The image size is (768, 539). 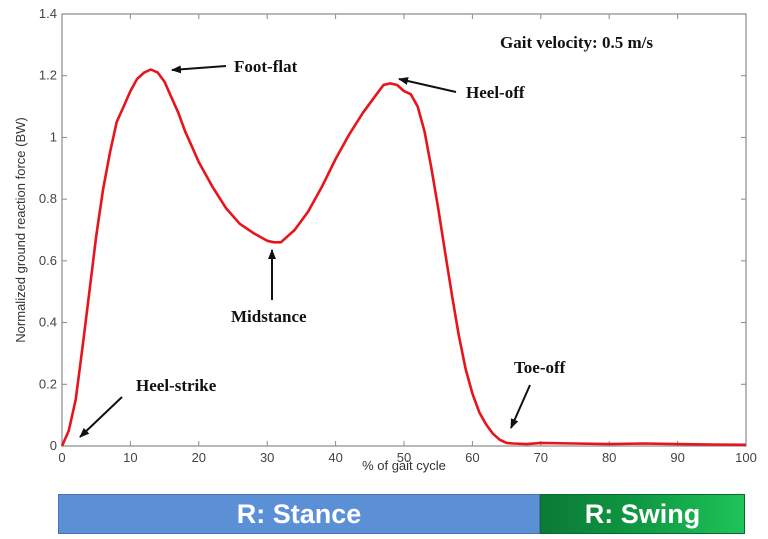 I want to click on heel-off-arrow, so click(x=427, y=85).